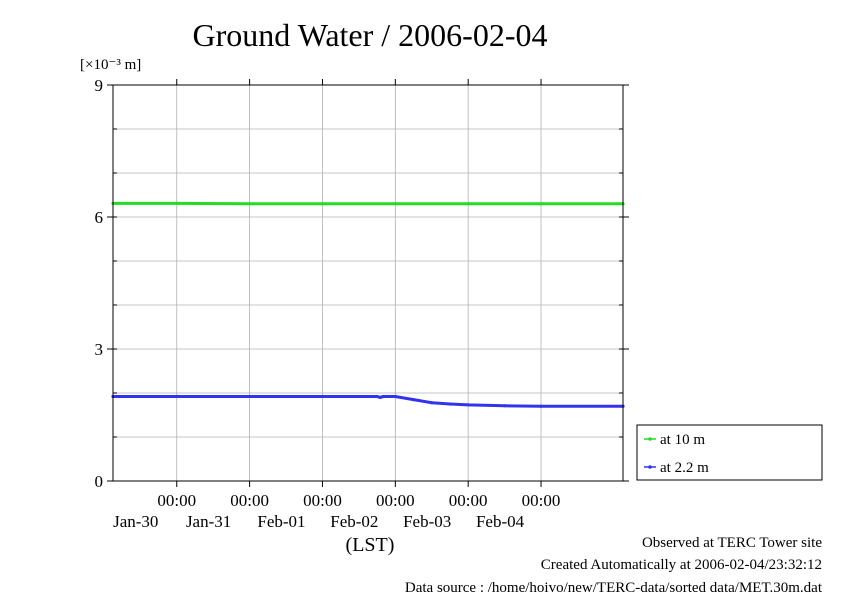 The image size is (842, 597). I want to click on x-tick-label-date: Feb-01, so click(281, 521).